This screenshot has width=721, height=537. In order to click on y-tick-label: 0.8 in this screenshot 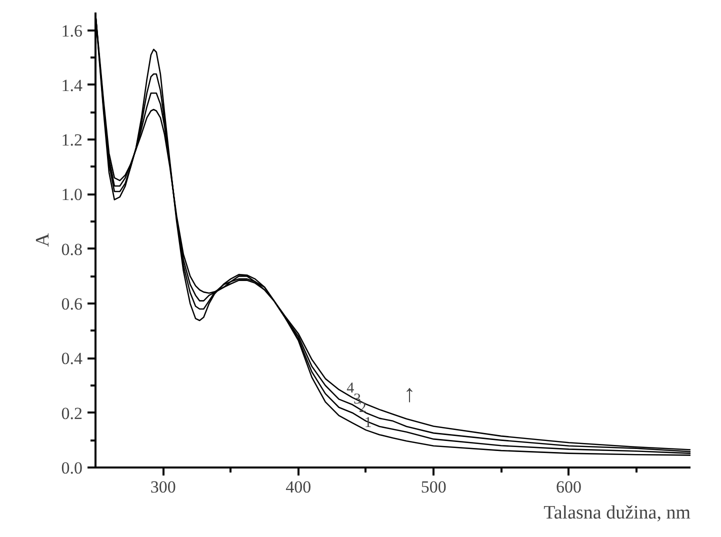, I will do `click(71, 249)`.